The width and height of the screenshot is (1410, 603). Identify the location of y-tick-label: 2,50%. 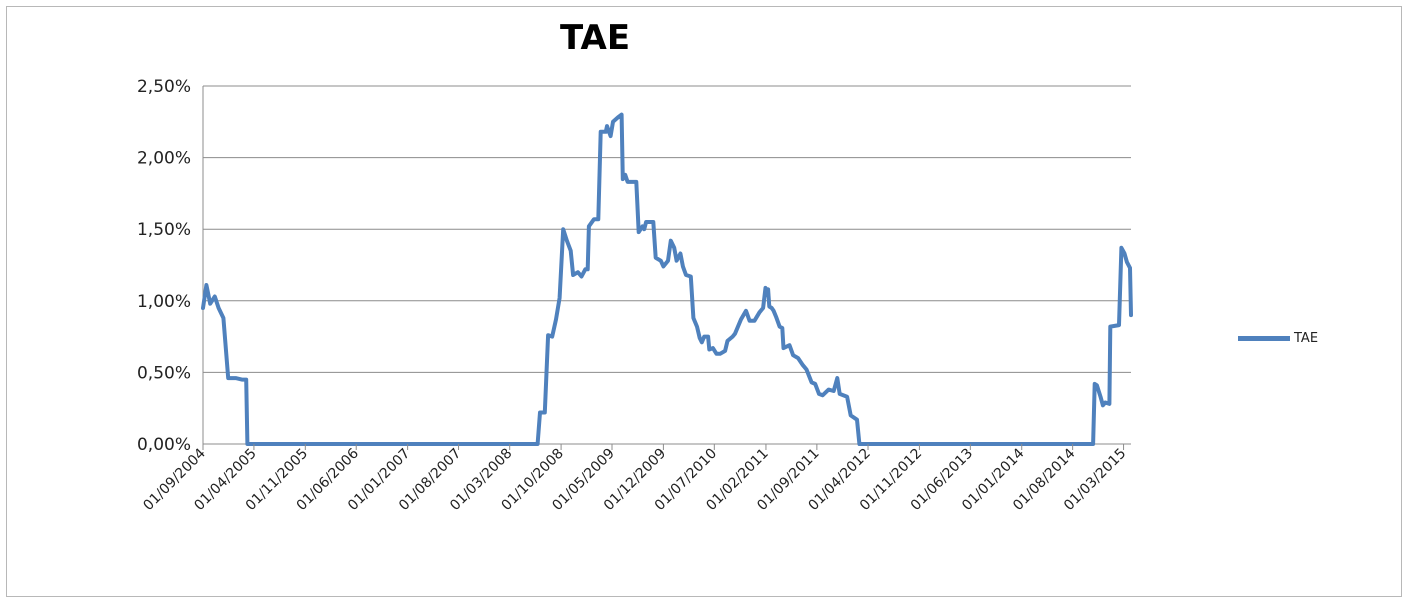
(164, 87).